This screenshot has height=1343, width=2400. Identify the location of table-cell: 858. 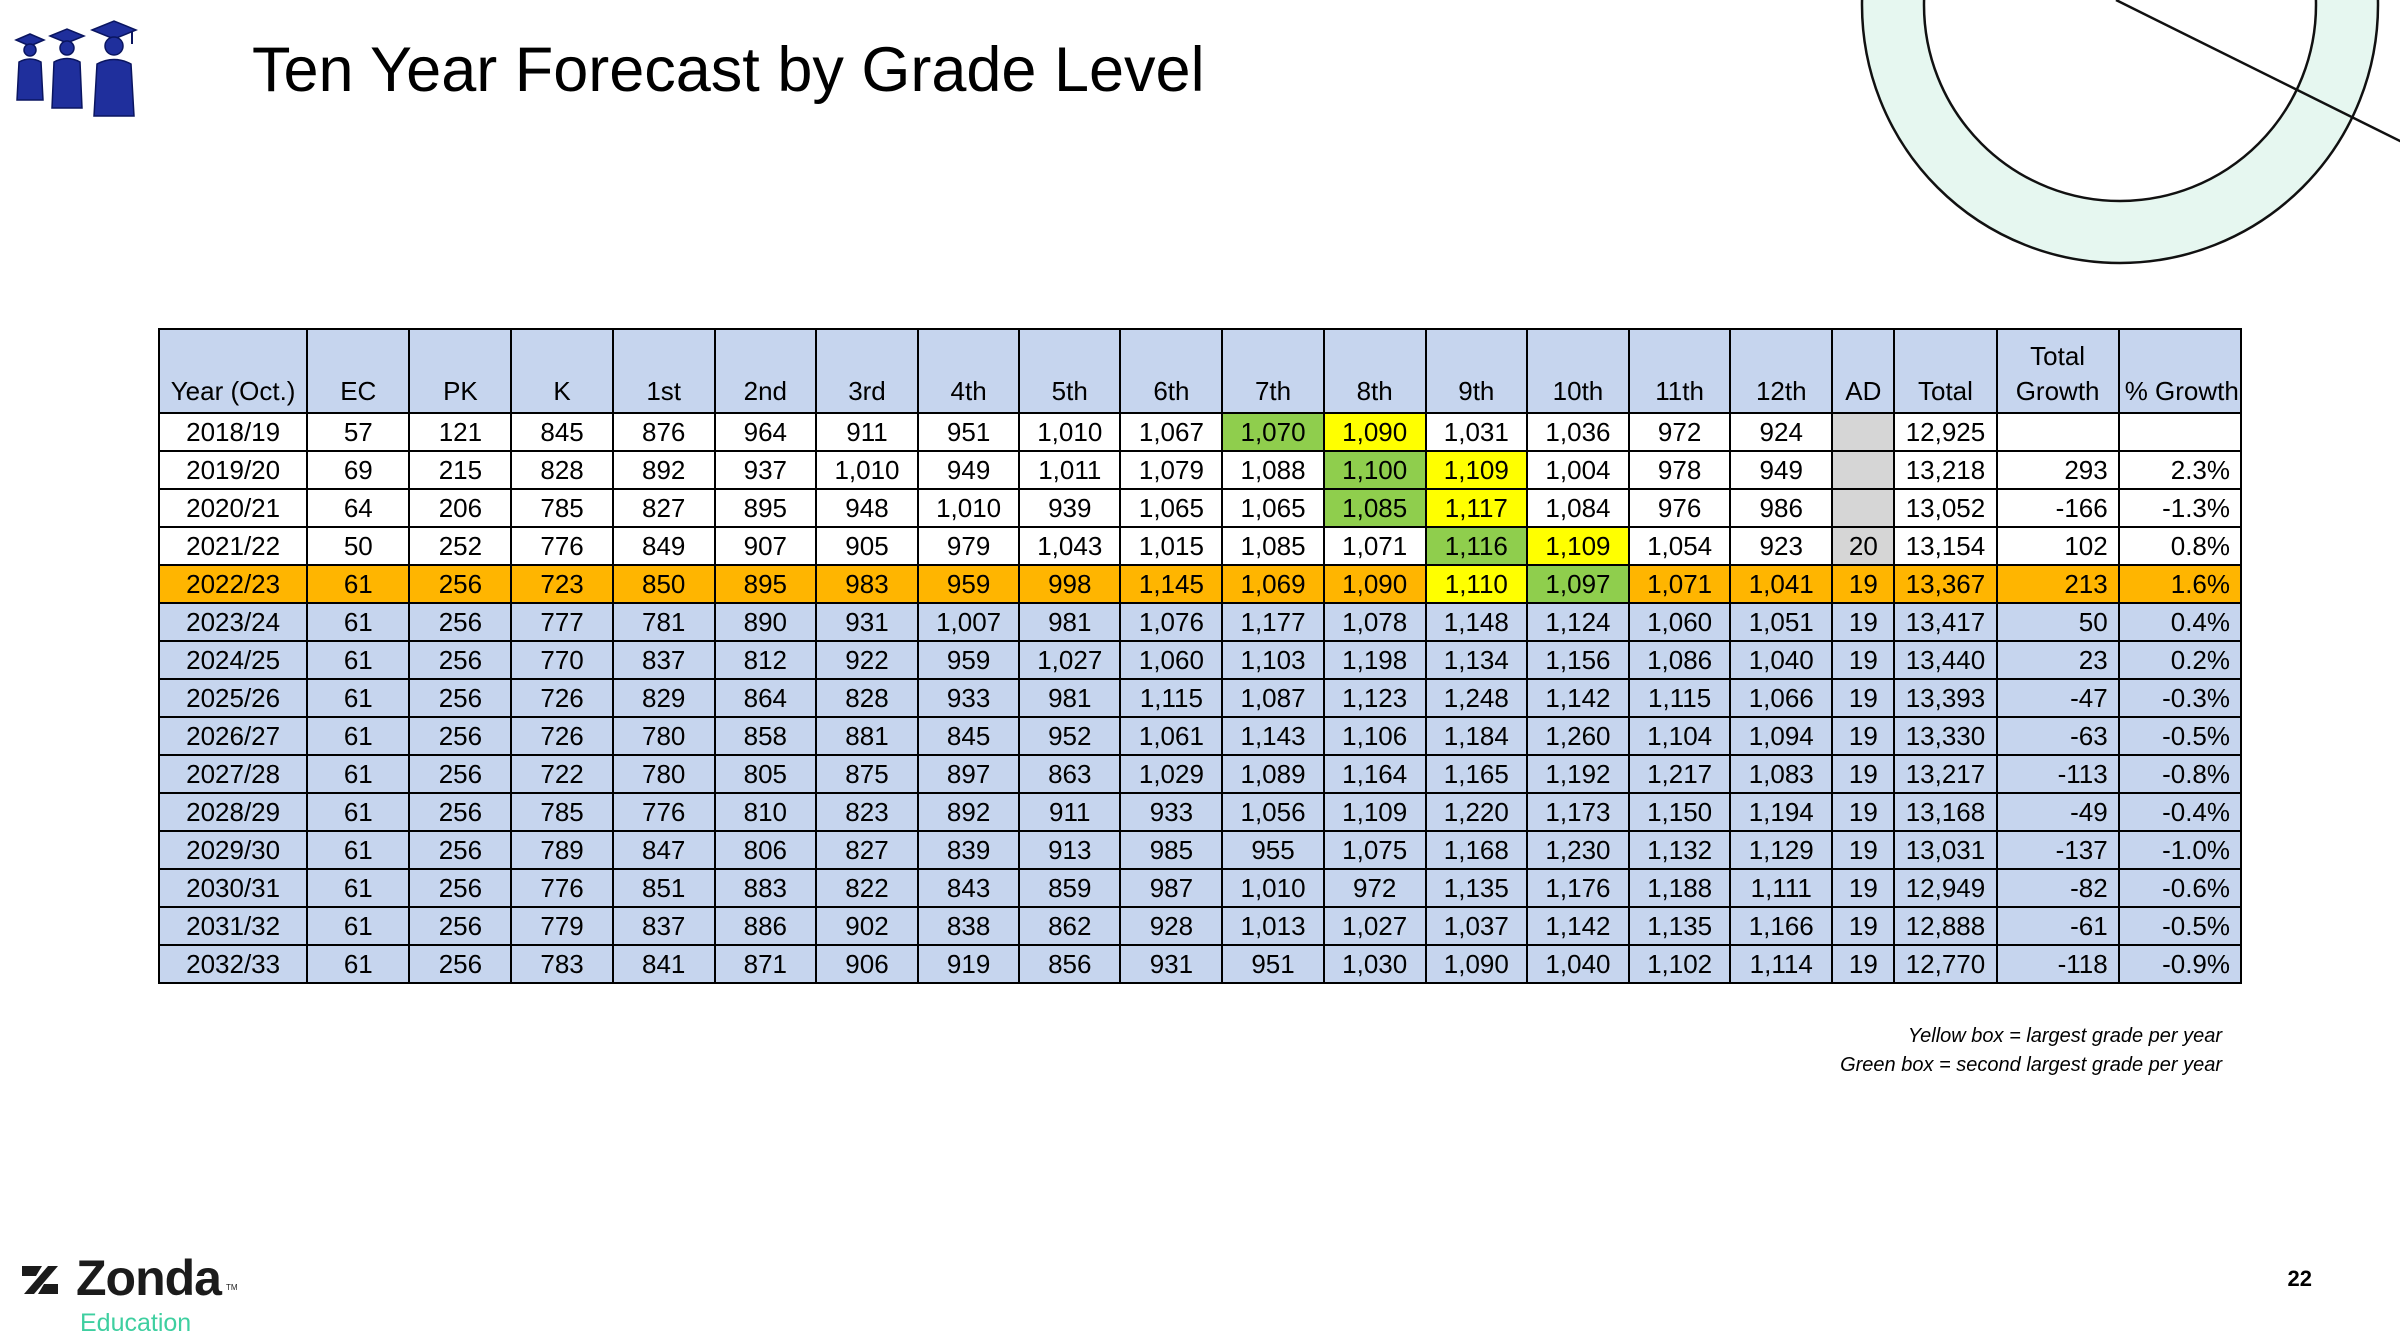
(765, 736).